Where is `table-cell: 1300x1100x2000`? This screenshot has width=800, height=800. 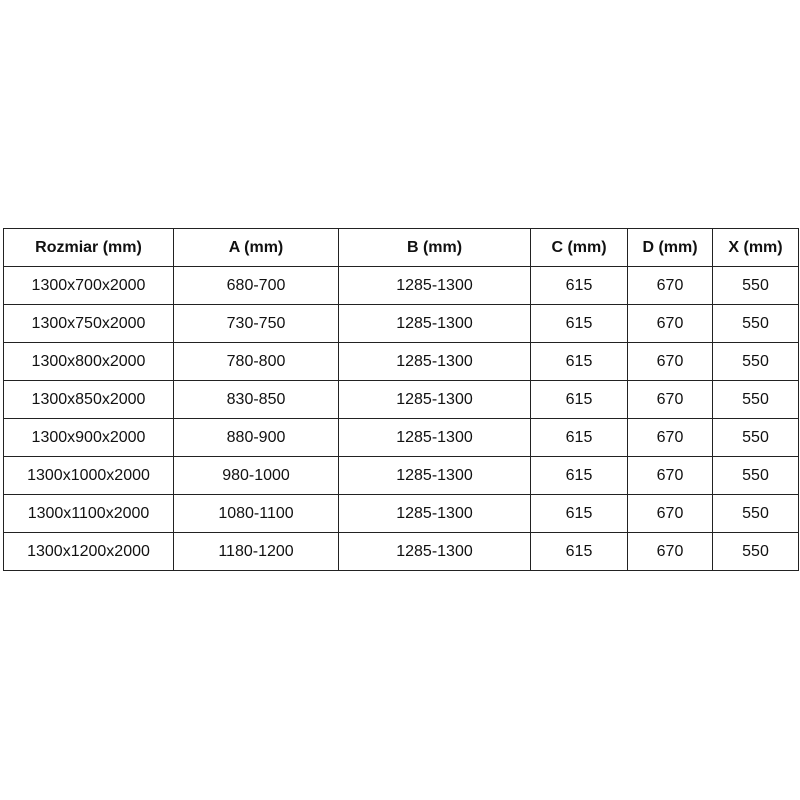
table-cell: 1300x1100x2000 is located at coordinates (88, 513).